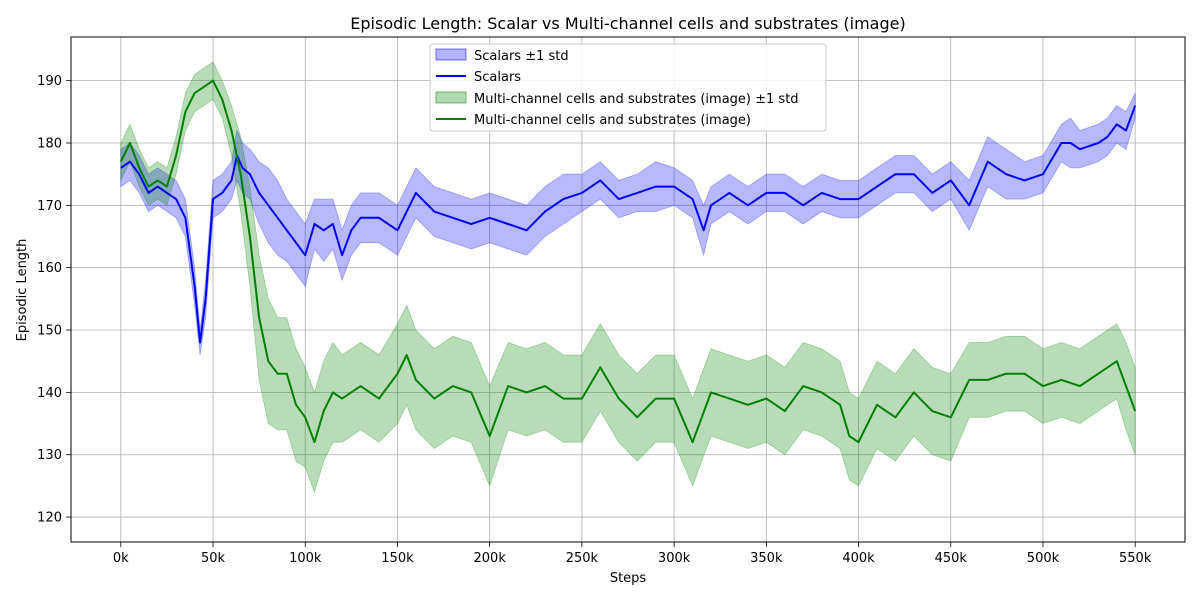 Image resolution: width=1200 pixels, height=600 pixels. I want to click on legend-swatch-image-std, so click(451, 97).